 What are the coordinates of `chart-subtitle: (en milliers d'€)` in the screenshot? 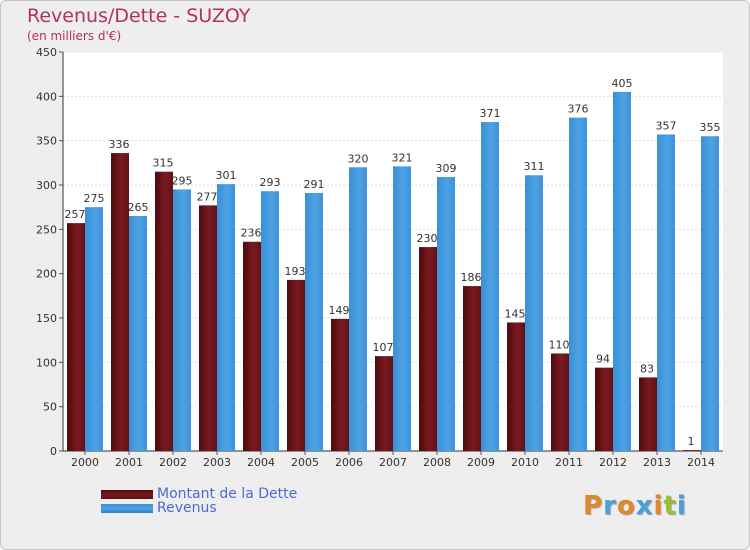 It's located at (74, 36).